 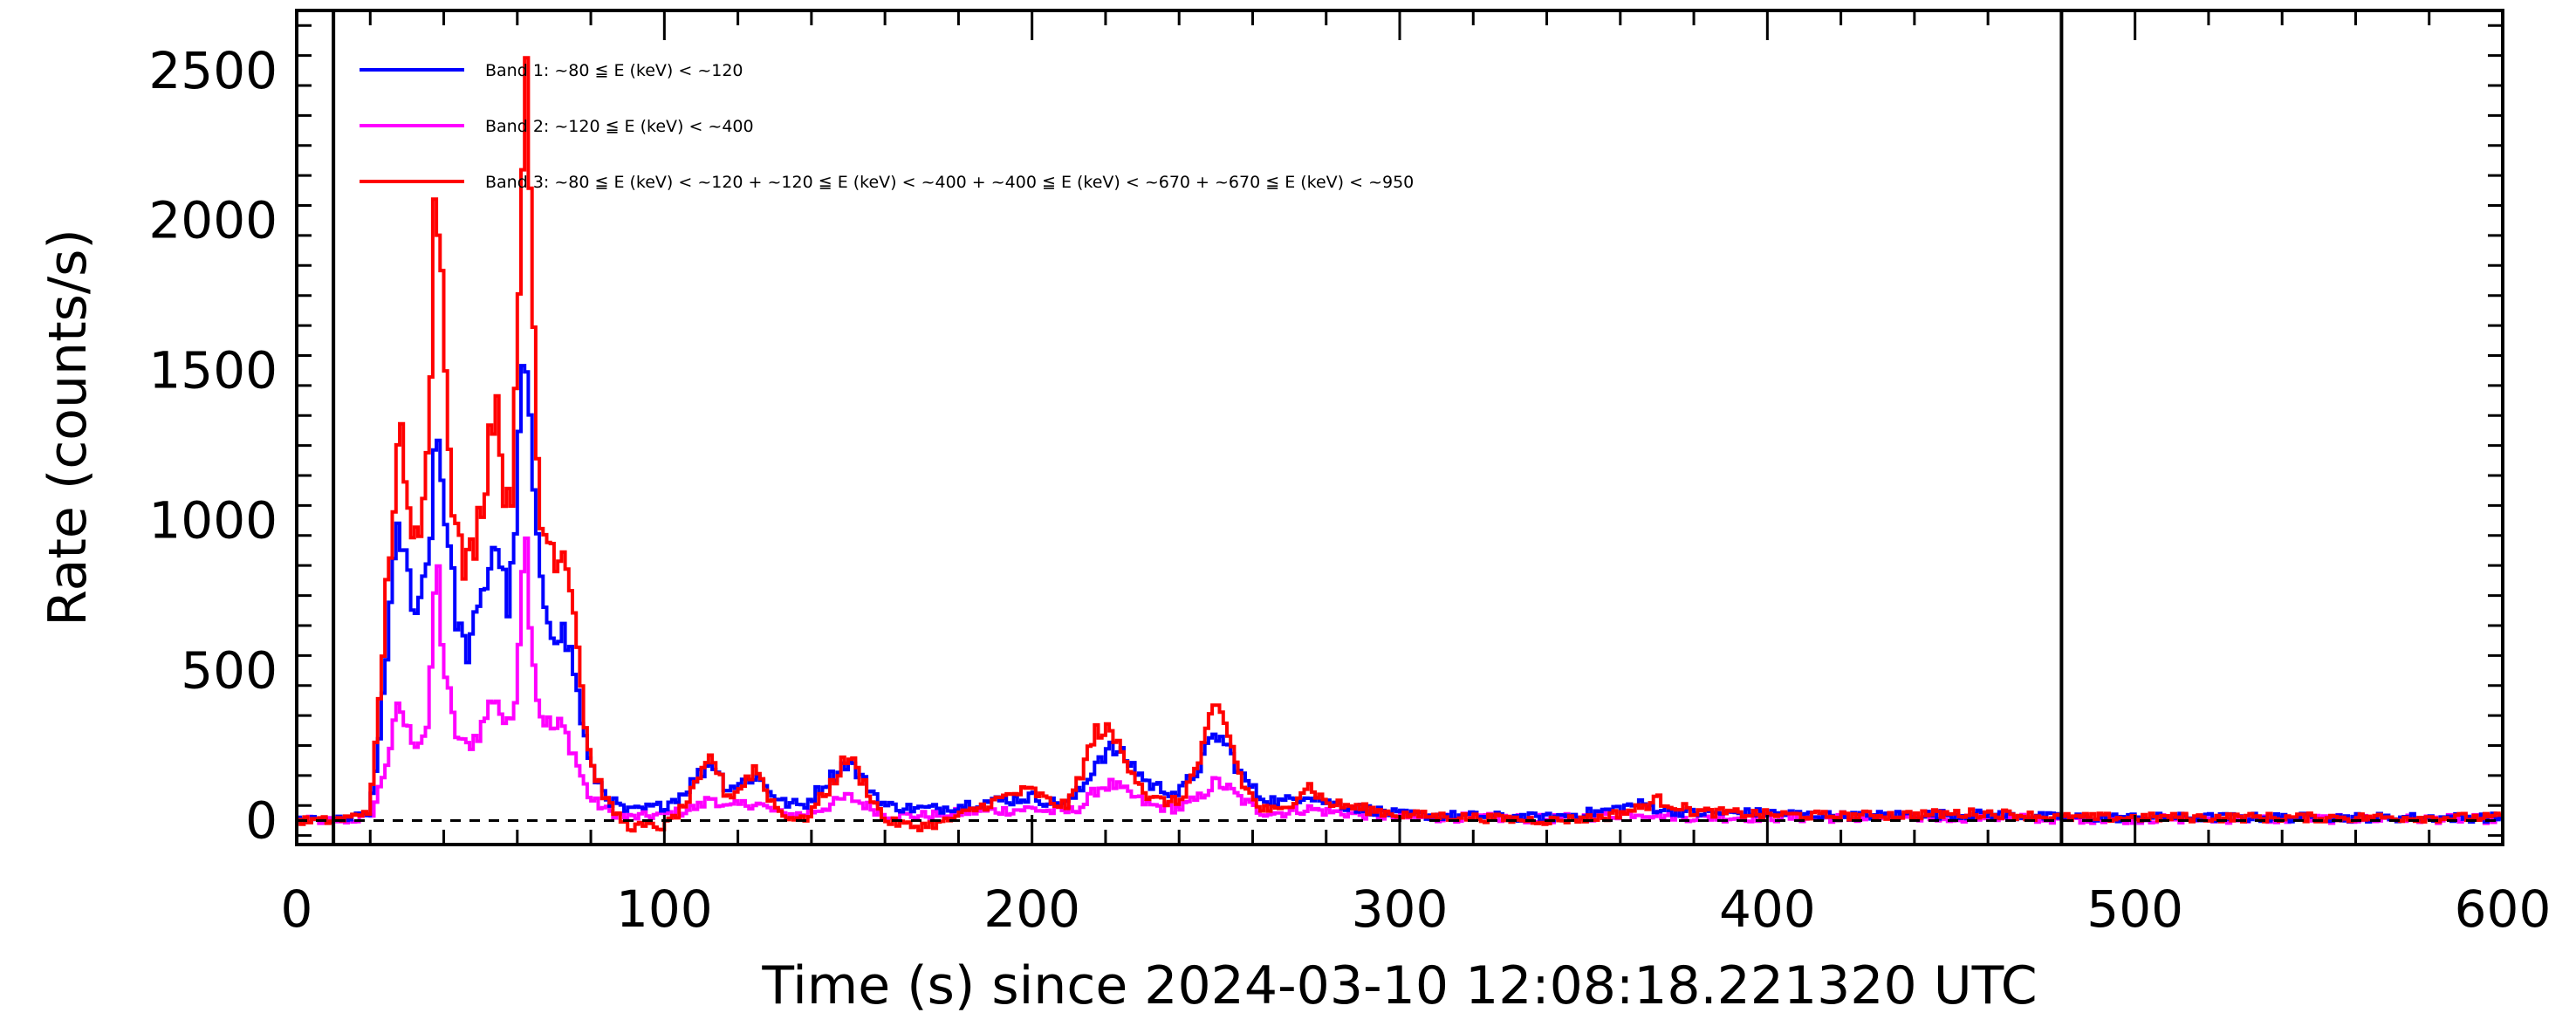 I want to click on y-tick-label: 2500, so click(x=213, y=70).